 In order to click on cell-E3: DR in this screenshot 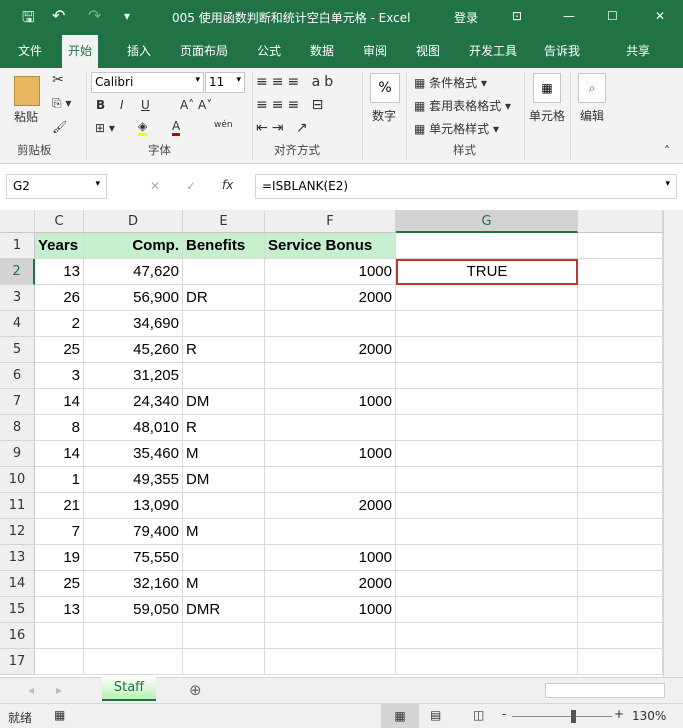, I will do `click(224, 298)`.